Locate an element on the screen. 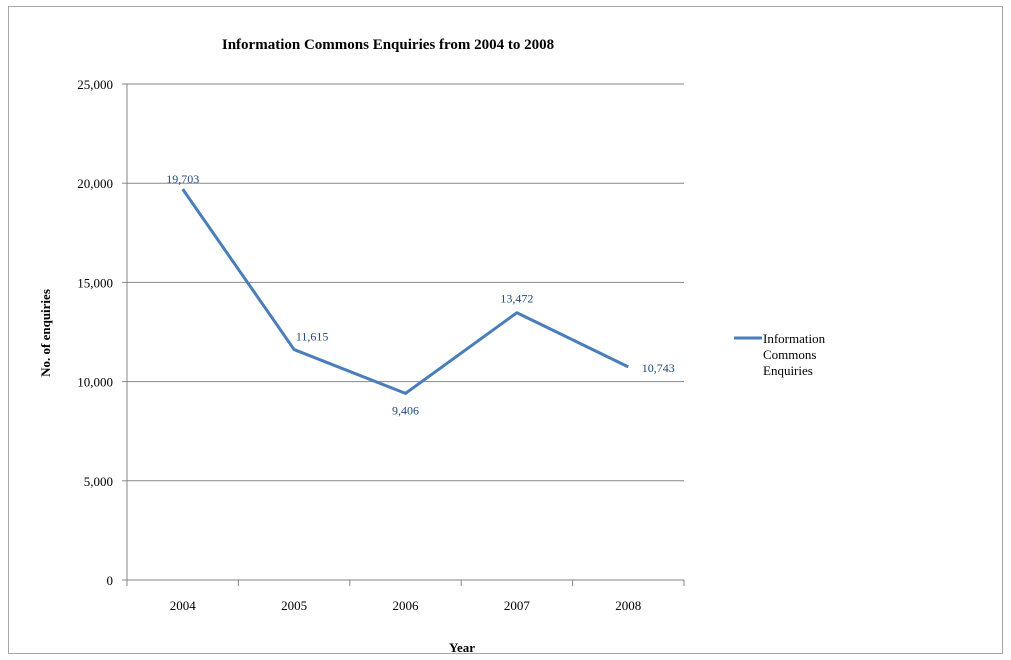 The height and width of the screenshot is (660, 1011). y-tick-label: 20,000 is located at coordinates (95, 183).